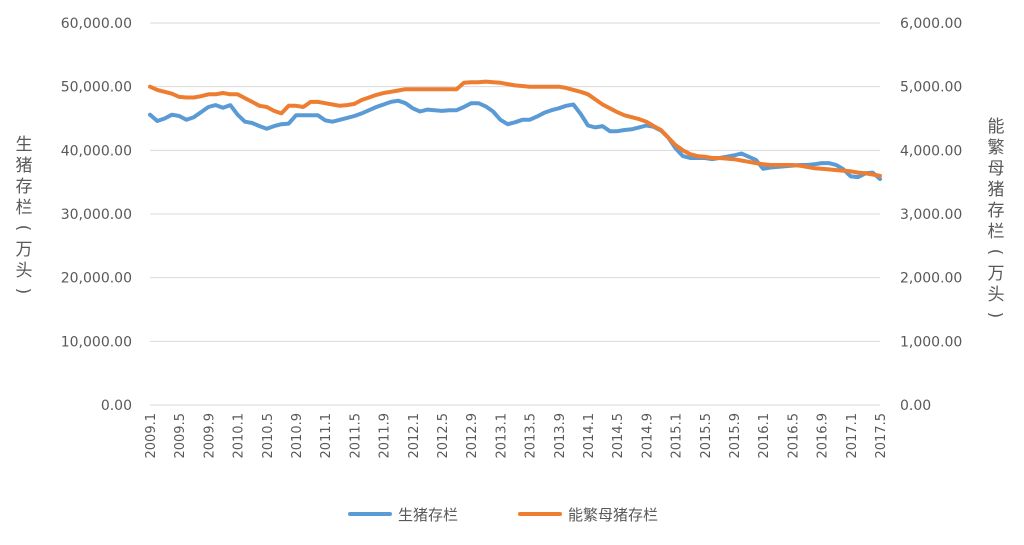 This screenshot has width=1024, height=545. Describe the element at coordinates (503, 515) in the screenshot. I see `legend: 生猪存栏 能繁母猪存栏` at that location.